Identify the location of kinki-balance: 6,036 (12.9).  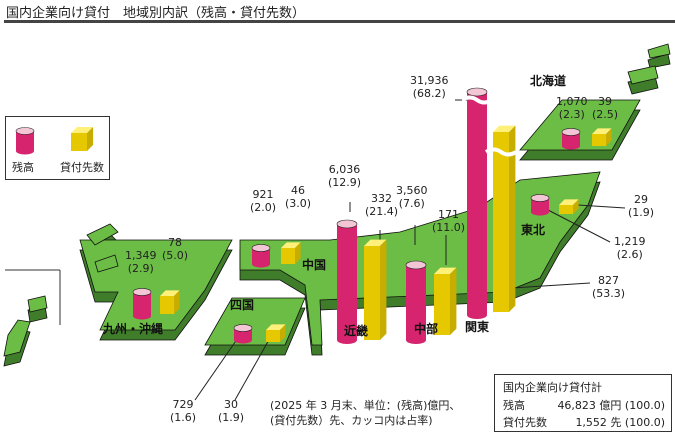
(345, 176).